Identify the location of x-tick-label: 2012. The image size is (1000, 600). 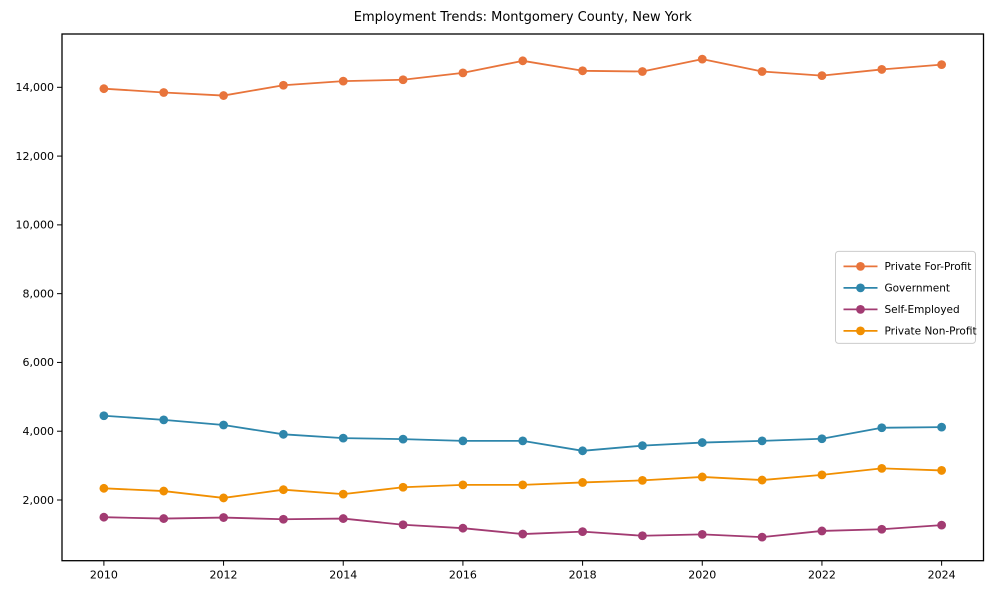
(224, 575).